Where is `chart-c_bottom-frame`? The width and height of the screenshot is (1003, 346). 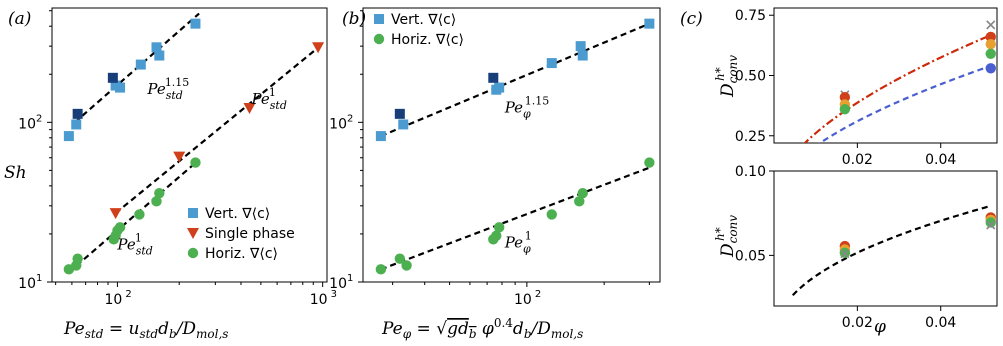 chart-c_bottom-frame is located at coordinates (885, 238).